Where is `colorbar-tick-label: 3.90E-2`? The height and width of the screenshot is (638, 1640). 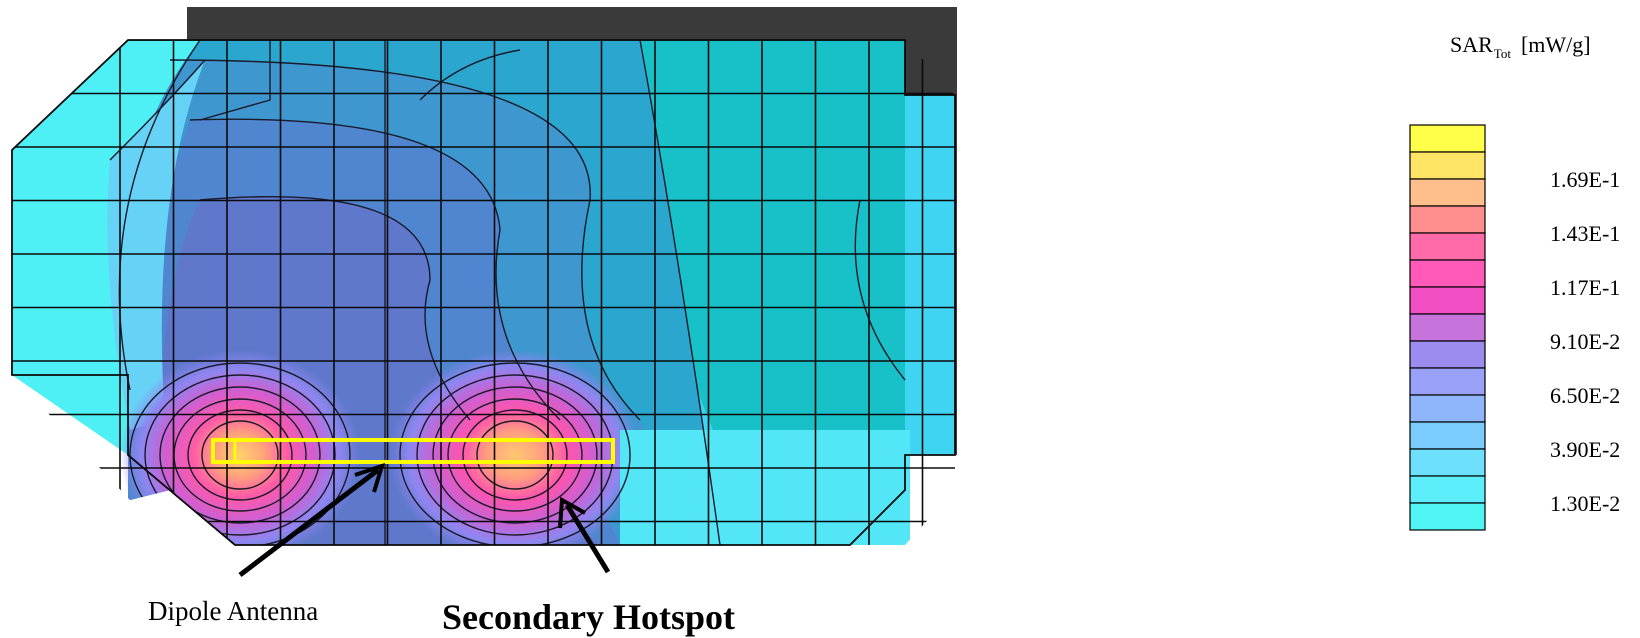
colorbar-tick-label: 3.90E-2 is located at coordinates (1585, 449).